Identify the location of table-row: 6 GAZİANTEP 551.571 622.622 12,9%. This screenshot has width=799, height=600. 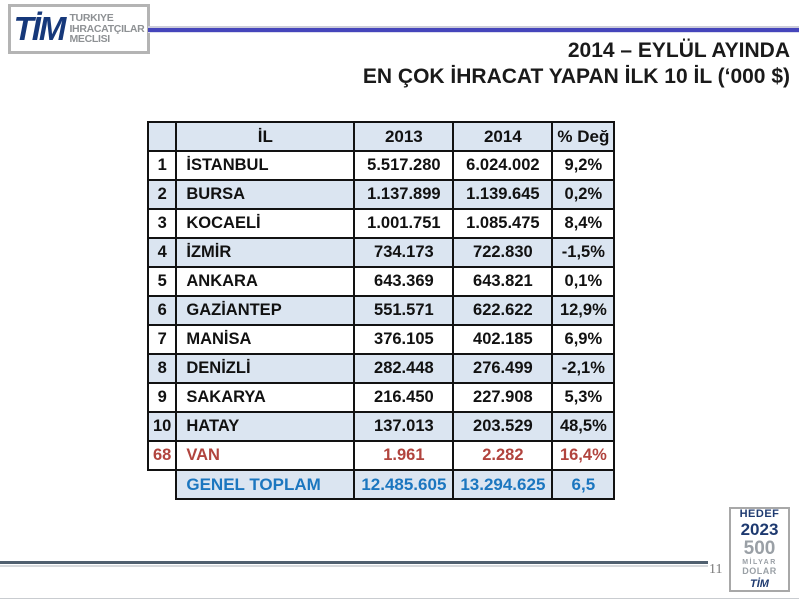
(381, 310).